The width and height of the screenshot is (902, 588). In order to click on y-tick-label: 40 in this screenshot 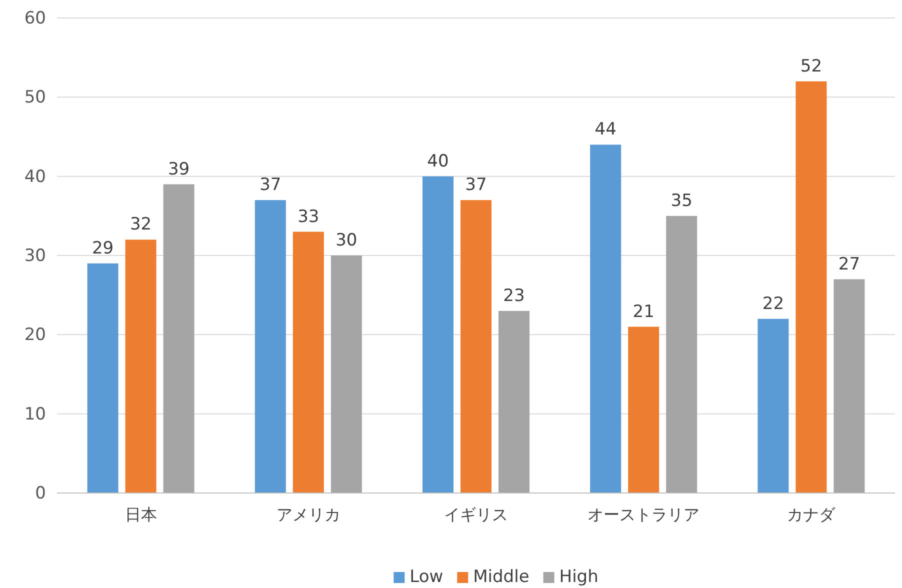, I will do `click(35, 176)`.